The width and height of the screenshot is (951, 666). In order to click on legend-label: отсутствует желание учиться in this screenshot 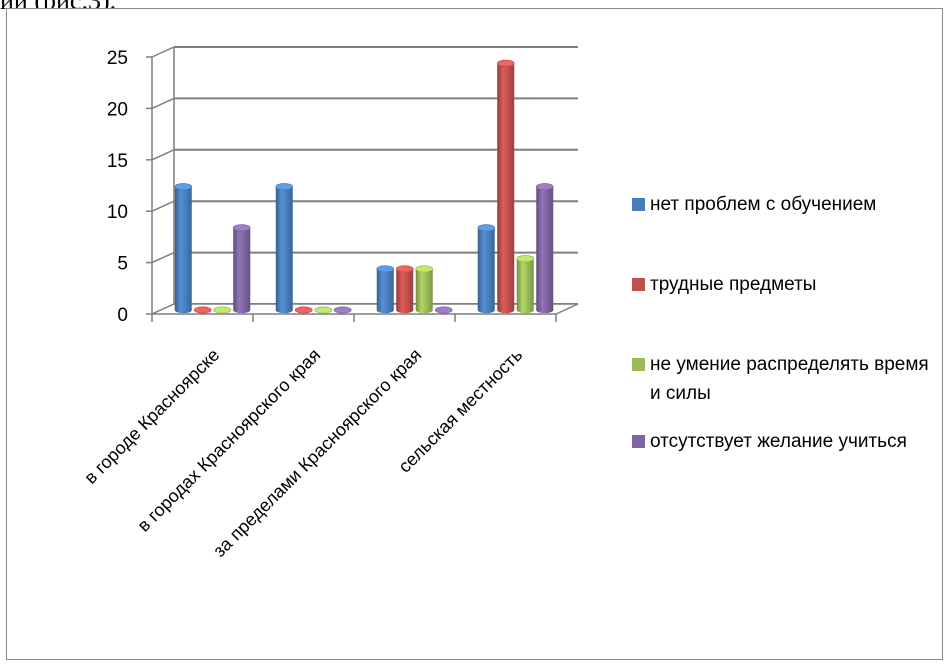, I will do `click(778, 441)`.